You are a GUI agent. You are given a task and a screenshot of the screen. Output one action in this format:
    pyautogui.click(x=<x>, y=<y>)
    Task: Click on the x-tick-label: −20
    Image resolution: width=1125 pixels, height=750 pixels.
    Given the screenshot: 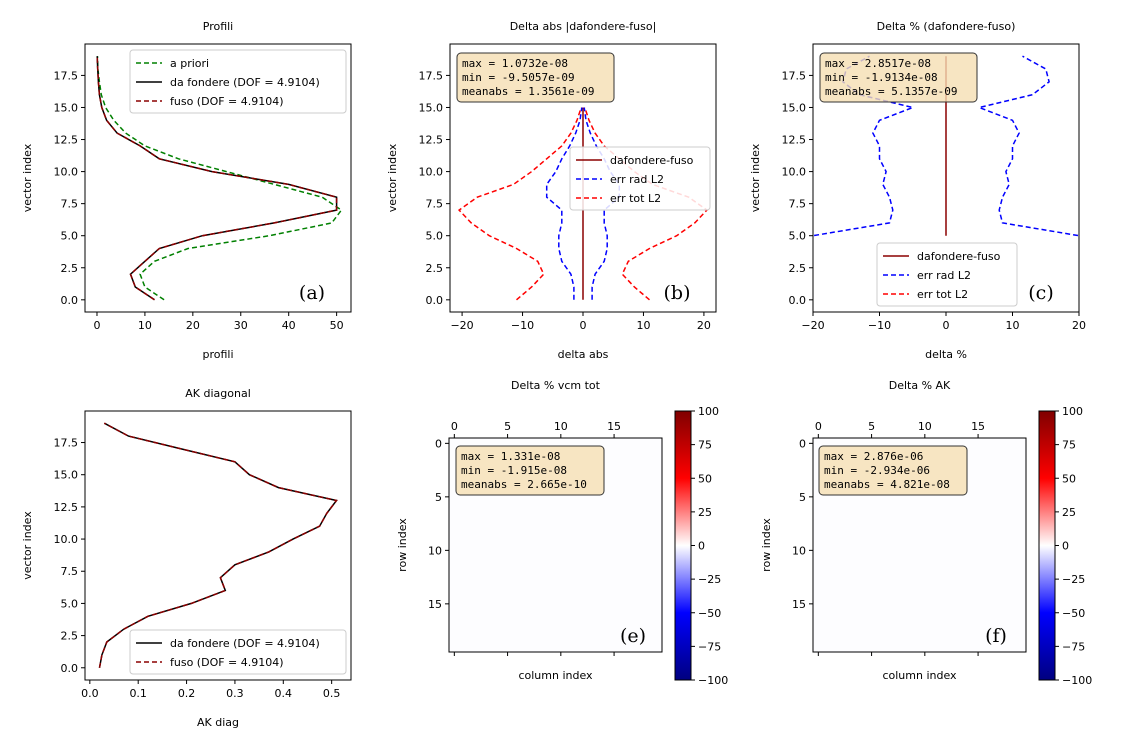 What is the action you would take?
    pyautogui.click(x=461, y=325)
    